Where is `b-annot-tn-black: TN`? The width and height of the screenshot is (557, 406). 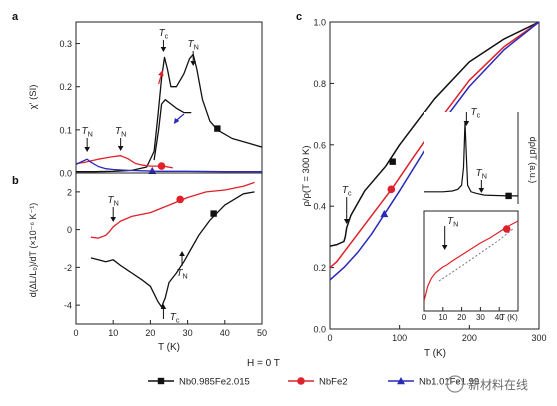
b-annot-tn-black: TN is located at coordinates (181, 274).